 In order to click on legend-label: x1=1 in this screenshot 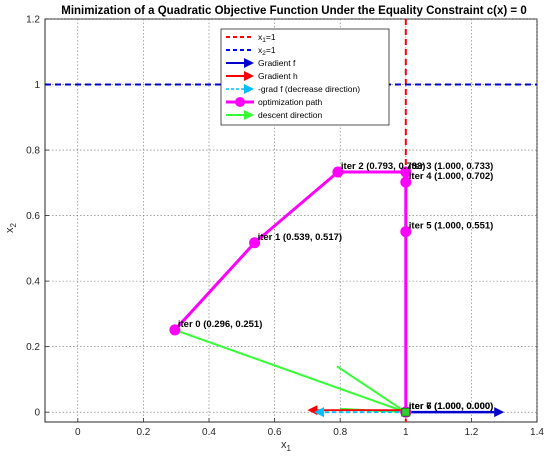, I will do `click(267, 38)`.